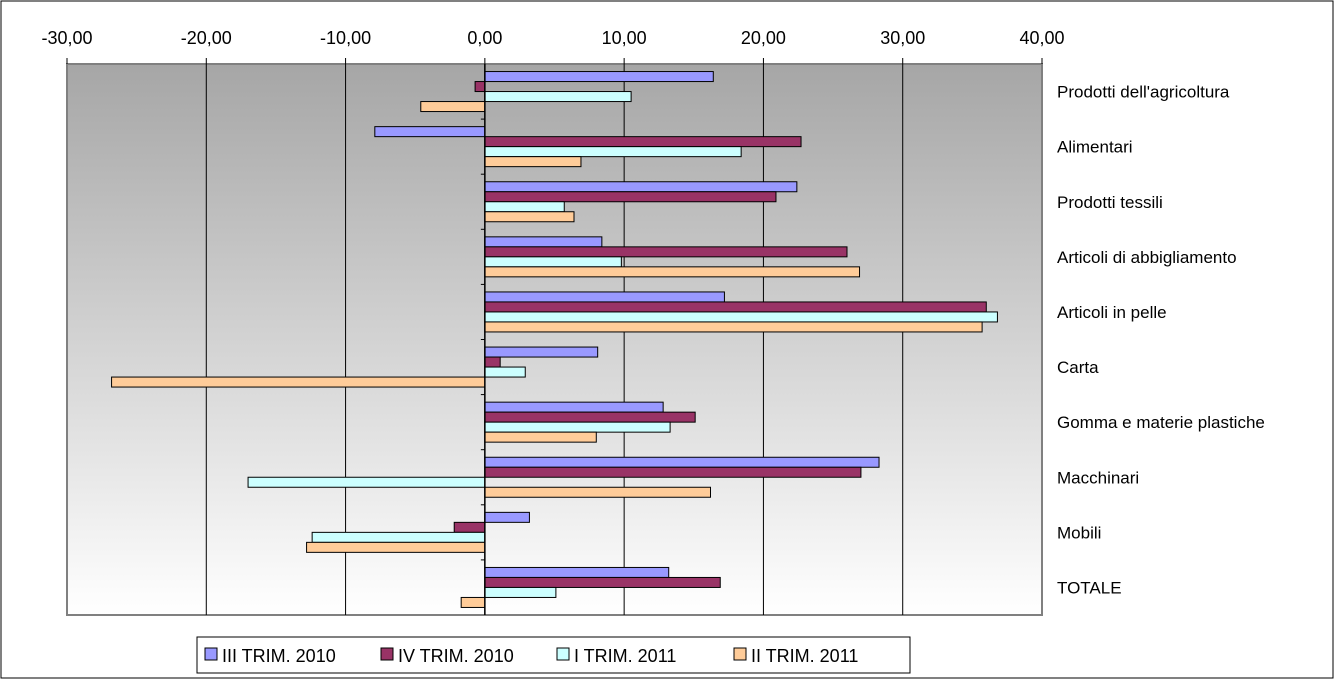 The width and height of the screenshot is (1334, 684). I want to click on category-label: Macchinari, so click(1098, 477).